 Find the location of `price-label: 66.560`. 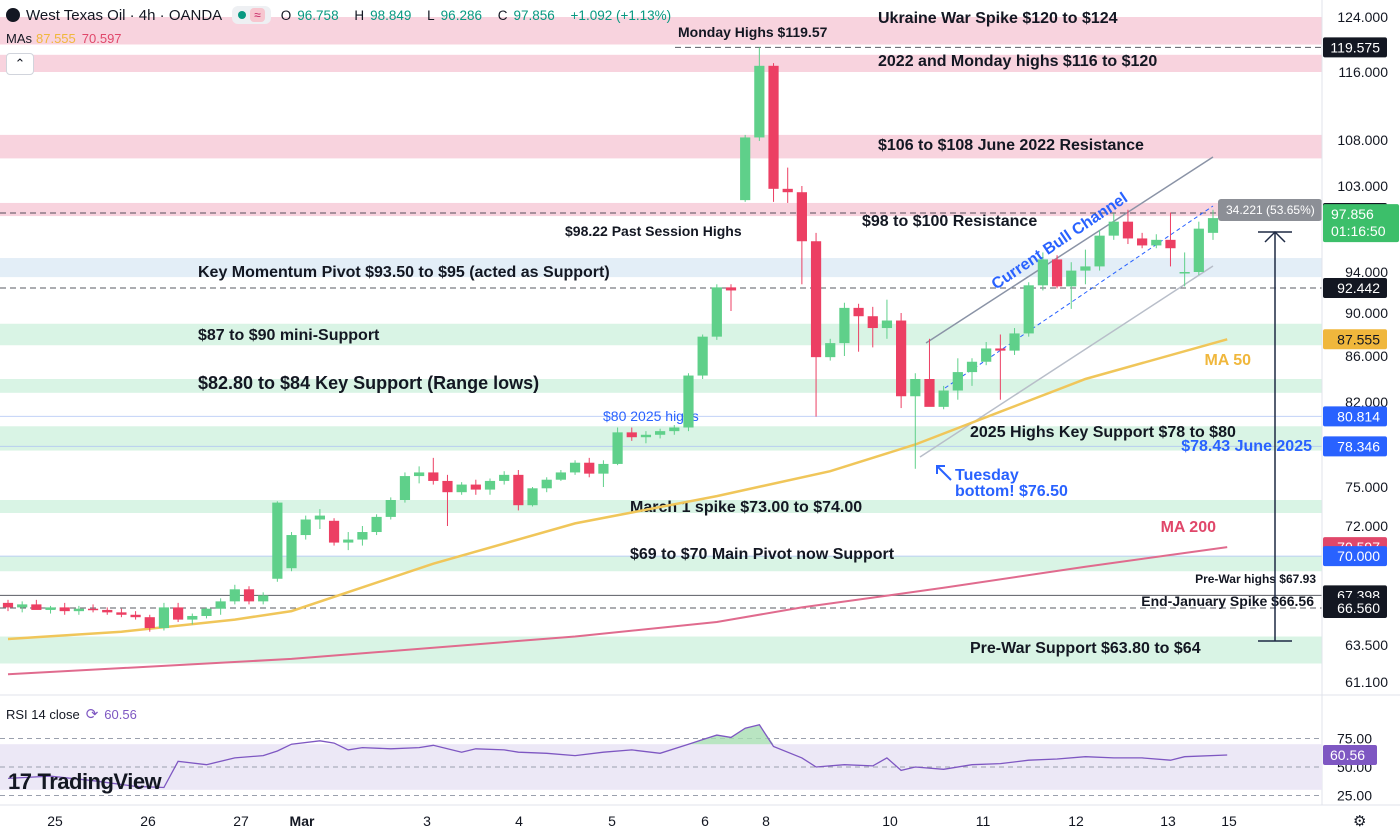

price-label: 66.560 is located at coordinates (1358, 608).